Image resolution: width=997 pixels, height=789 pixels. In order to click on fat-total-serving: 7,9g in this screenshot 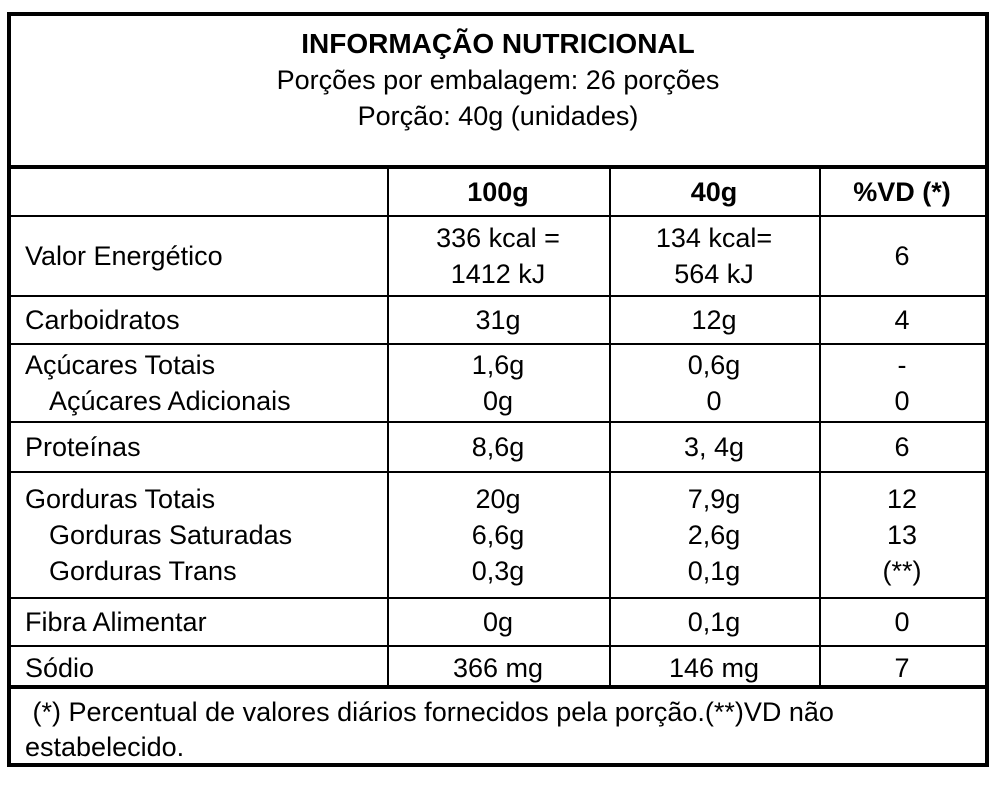, I will do `click(714, 499)`.